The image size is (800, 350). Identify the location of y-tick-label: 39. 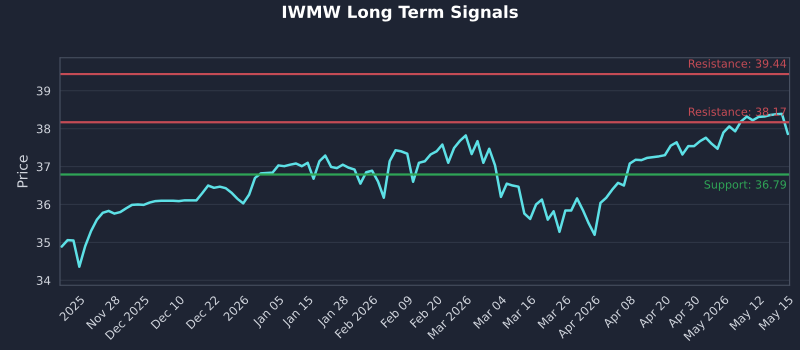
(43, 91).